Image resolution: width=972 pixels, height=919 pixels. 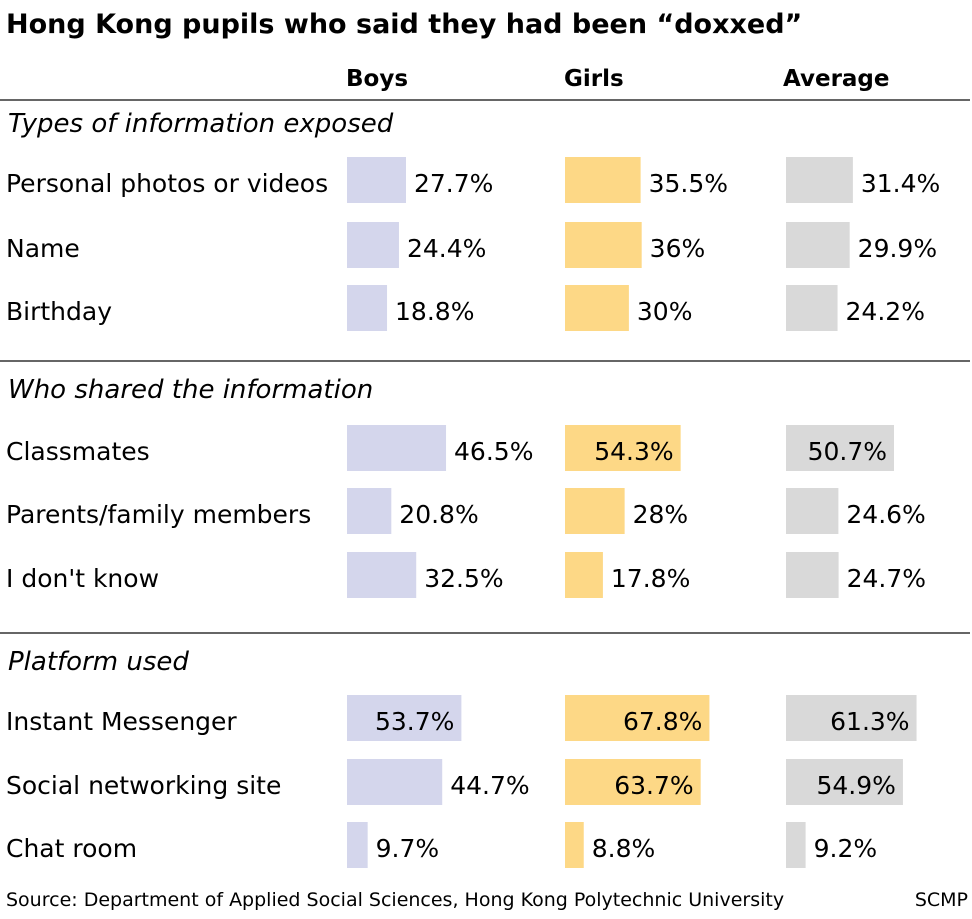 What do you see at coordinates (43, 248) in the screenshot?
I see `row-label: Name` at bounding box center [43, 248].